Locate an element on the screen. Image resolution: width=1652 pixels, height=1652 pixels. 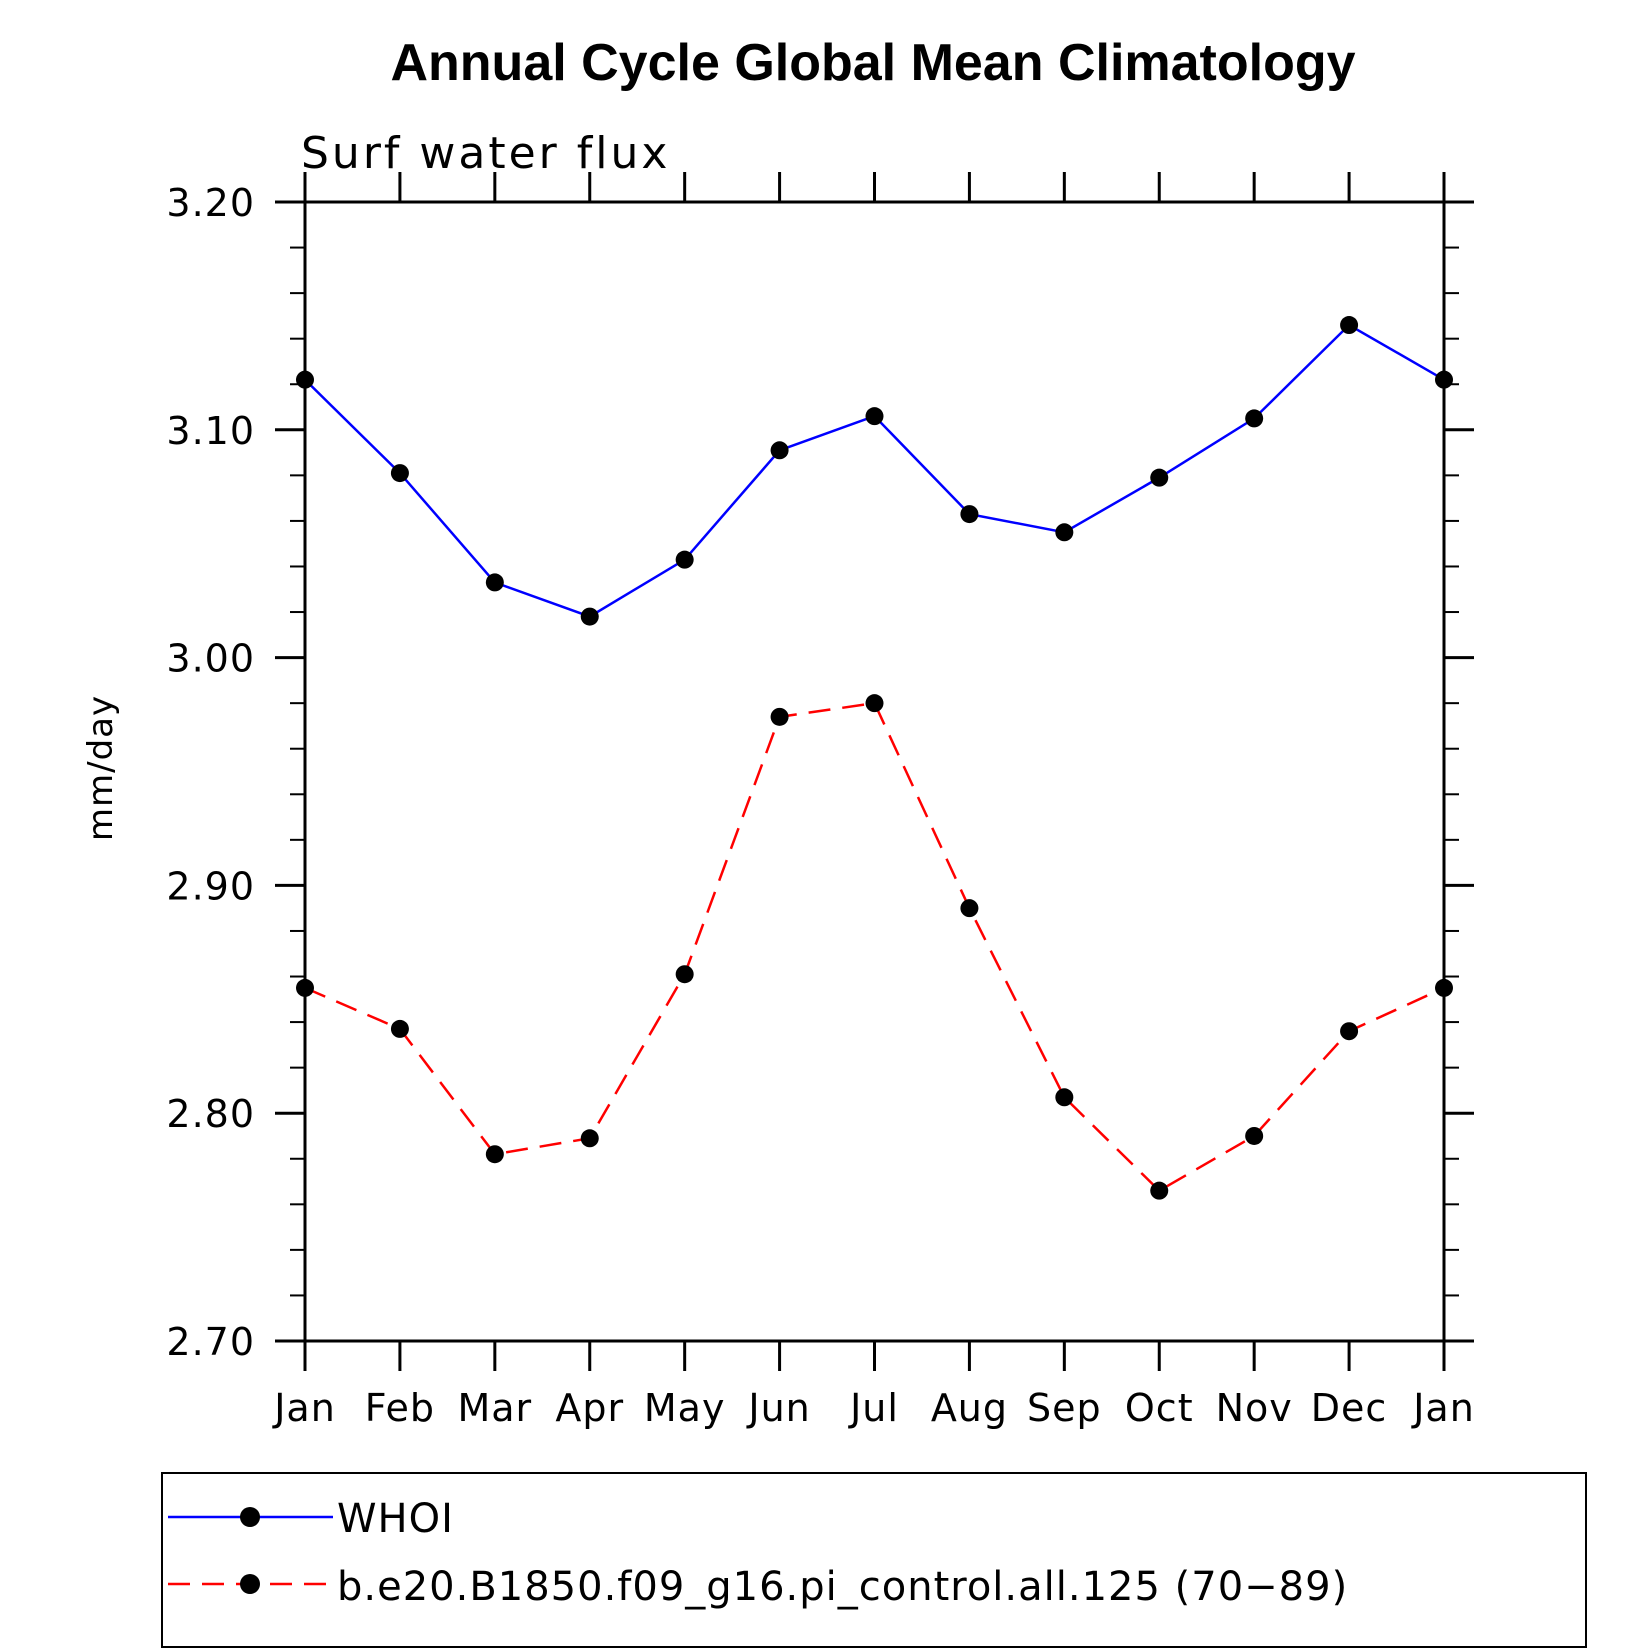
y-tick-label: 2.80 is located at coordinates (210, 1114).